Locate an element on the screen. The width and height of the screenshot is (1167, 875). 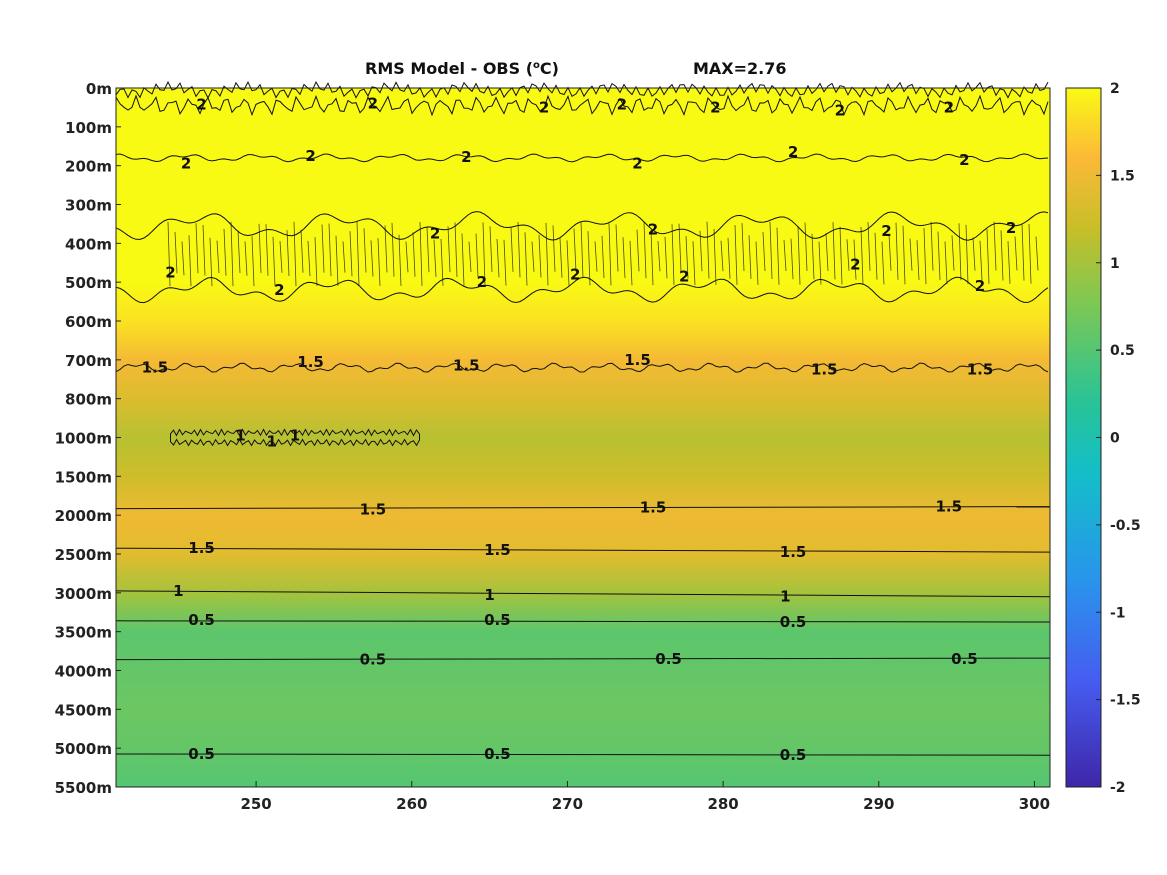
x-tick-label: 260 is located at coordinates (411, 804).